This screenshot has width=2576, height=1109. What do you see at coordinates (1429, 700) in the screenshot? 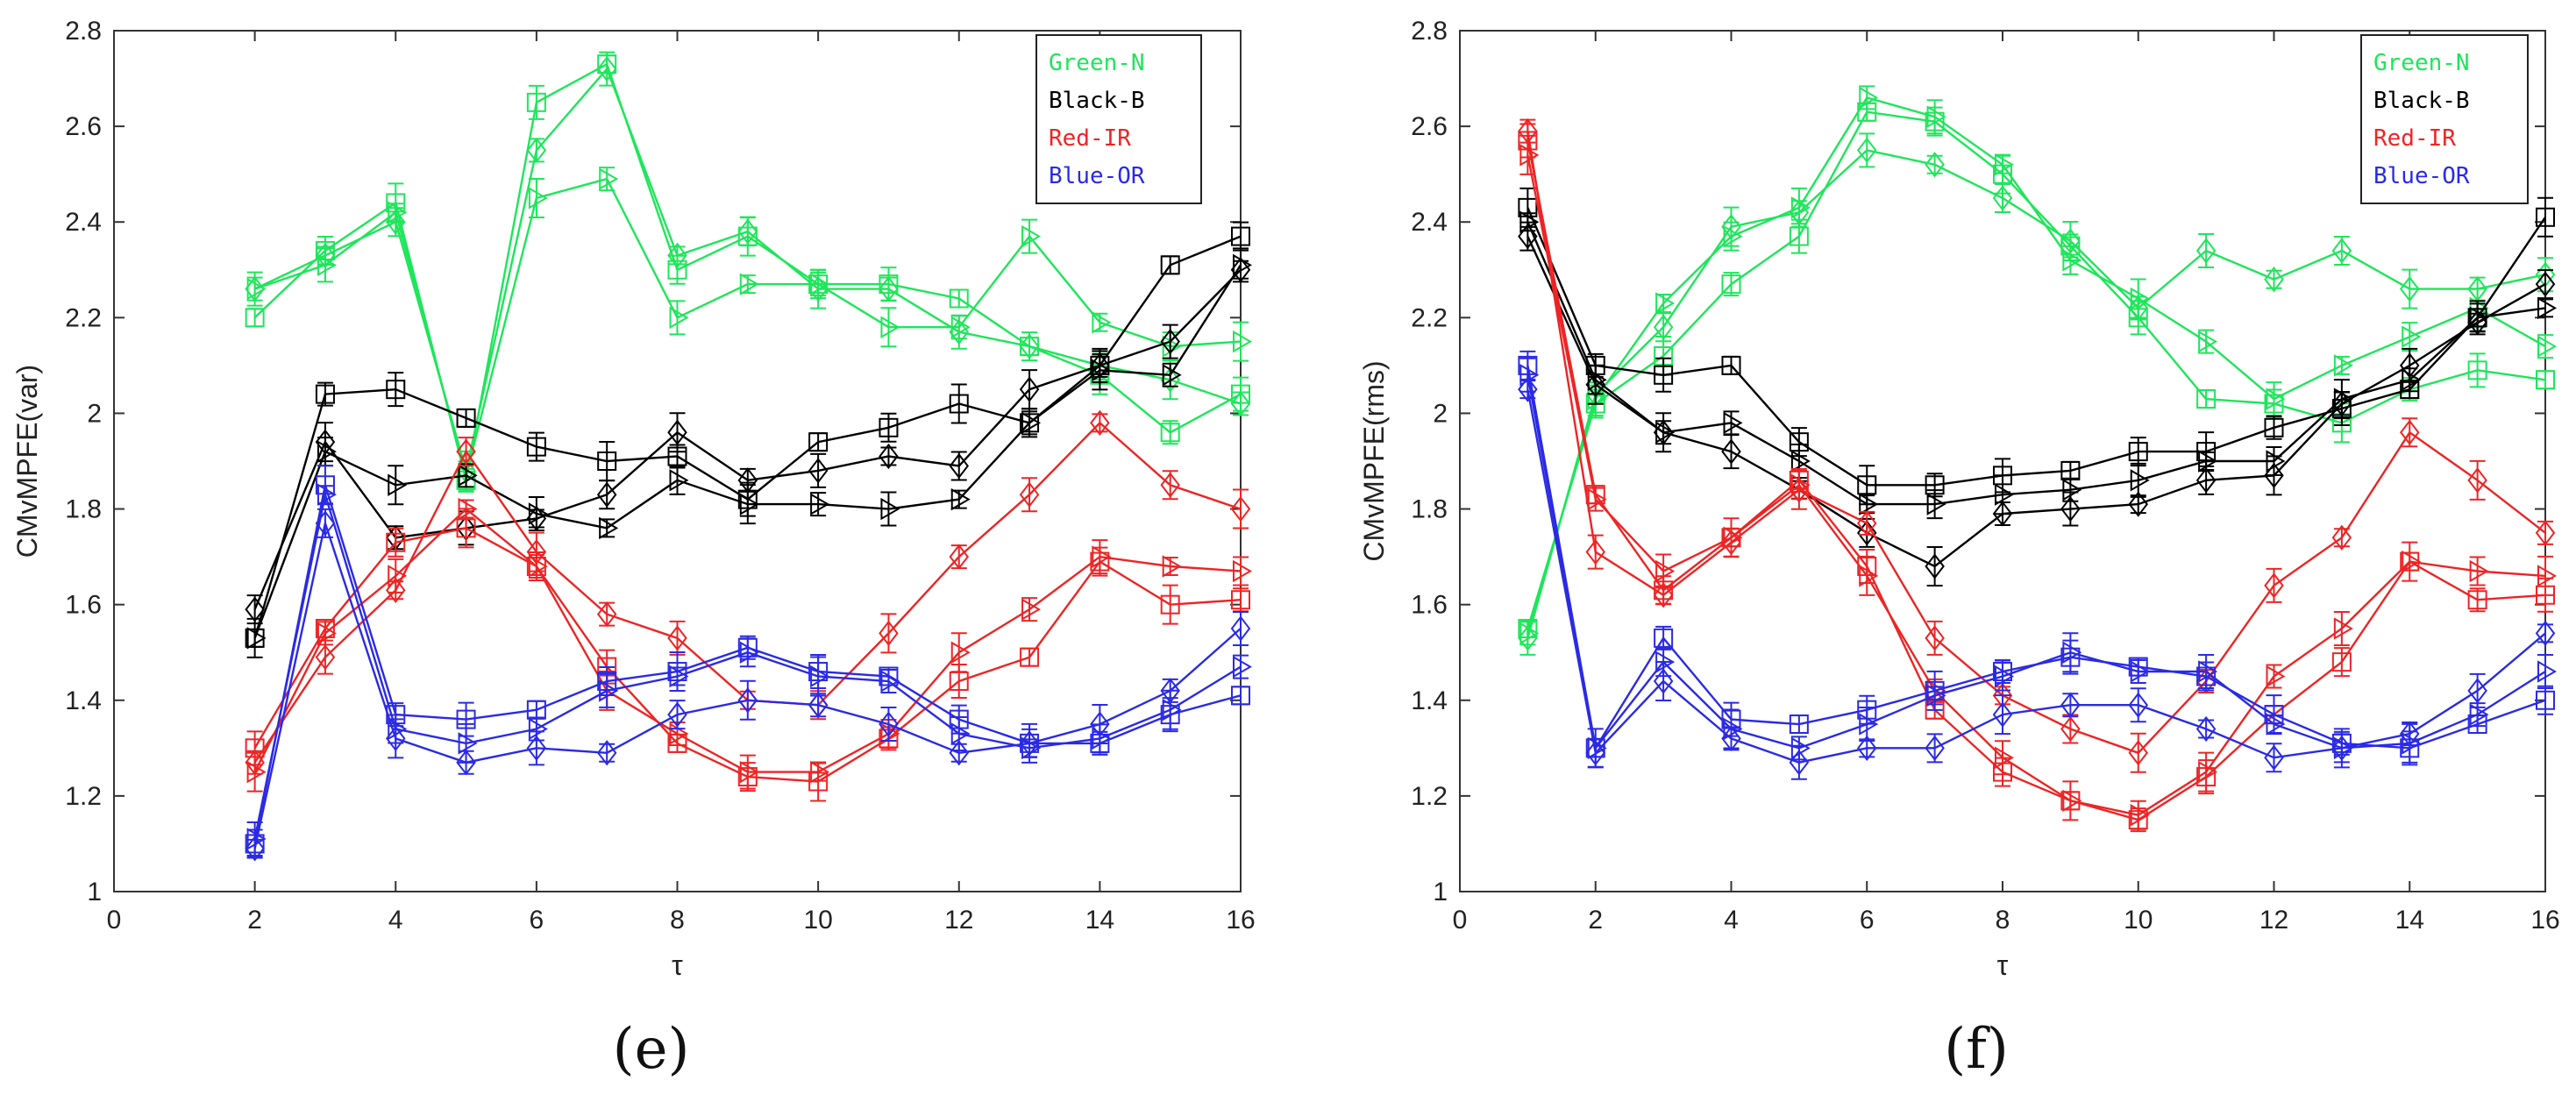
I see `y-tick-label: 1.4` at bounding box center [1429, 700].